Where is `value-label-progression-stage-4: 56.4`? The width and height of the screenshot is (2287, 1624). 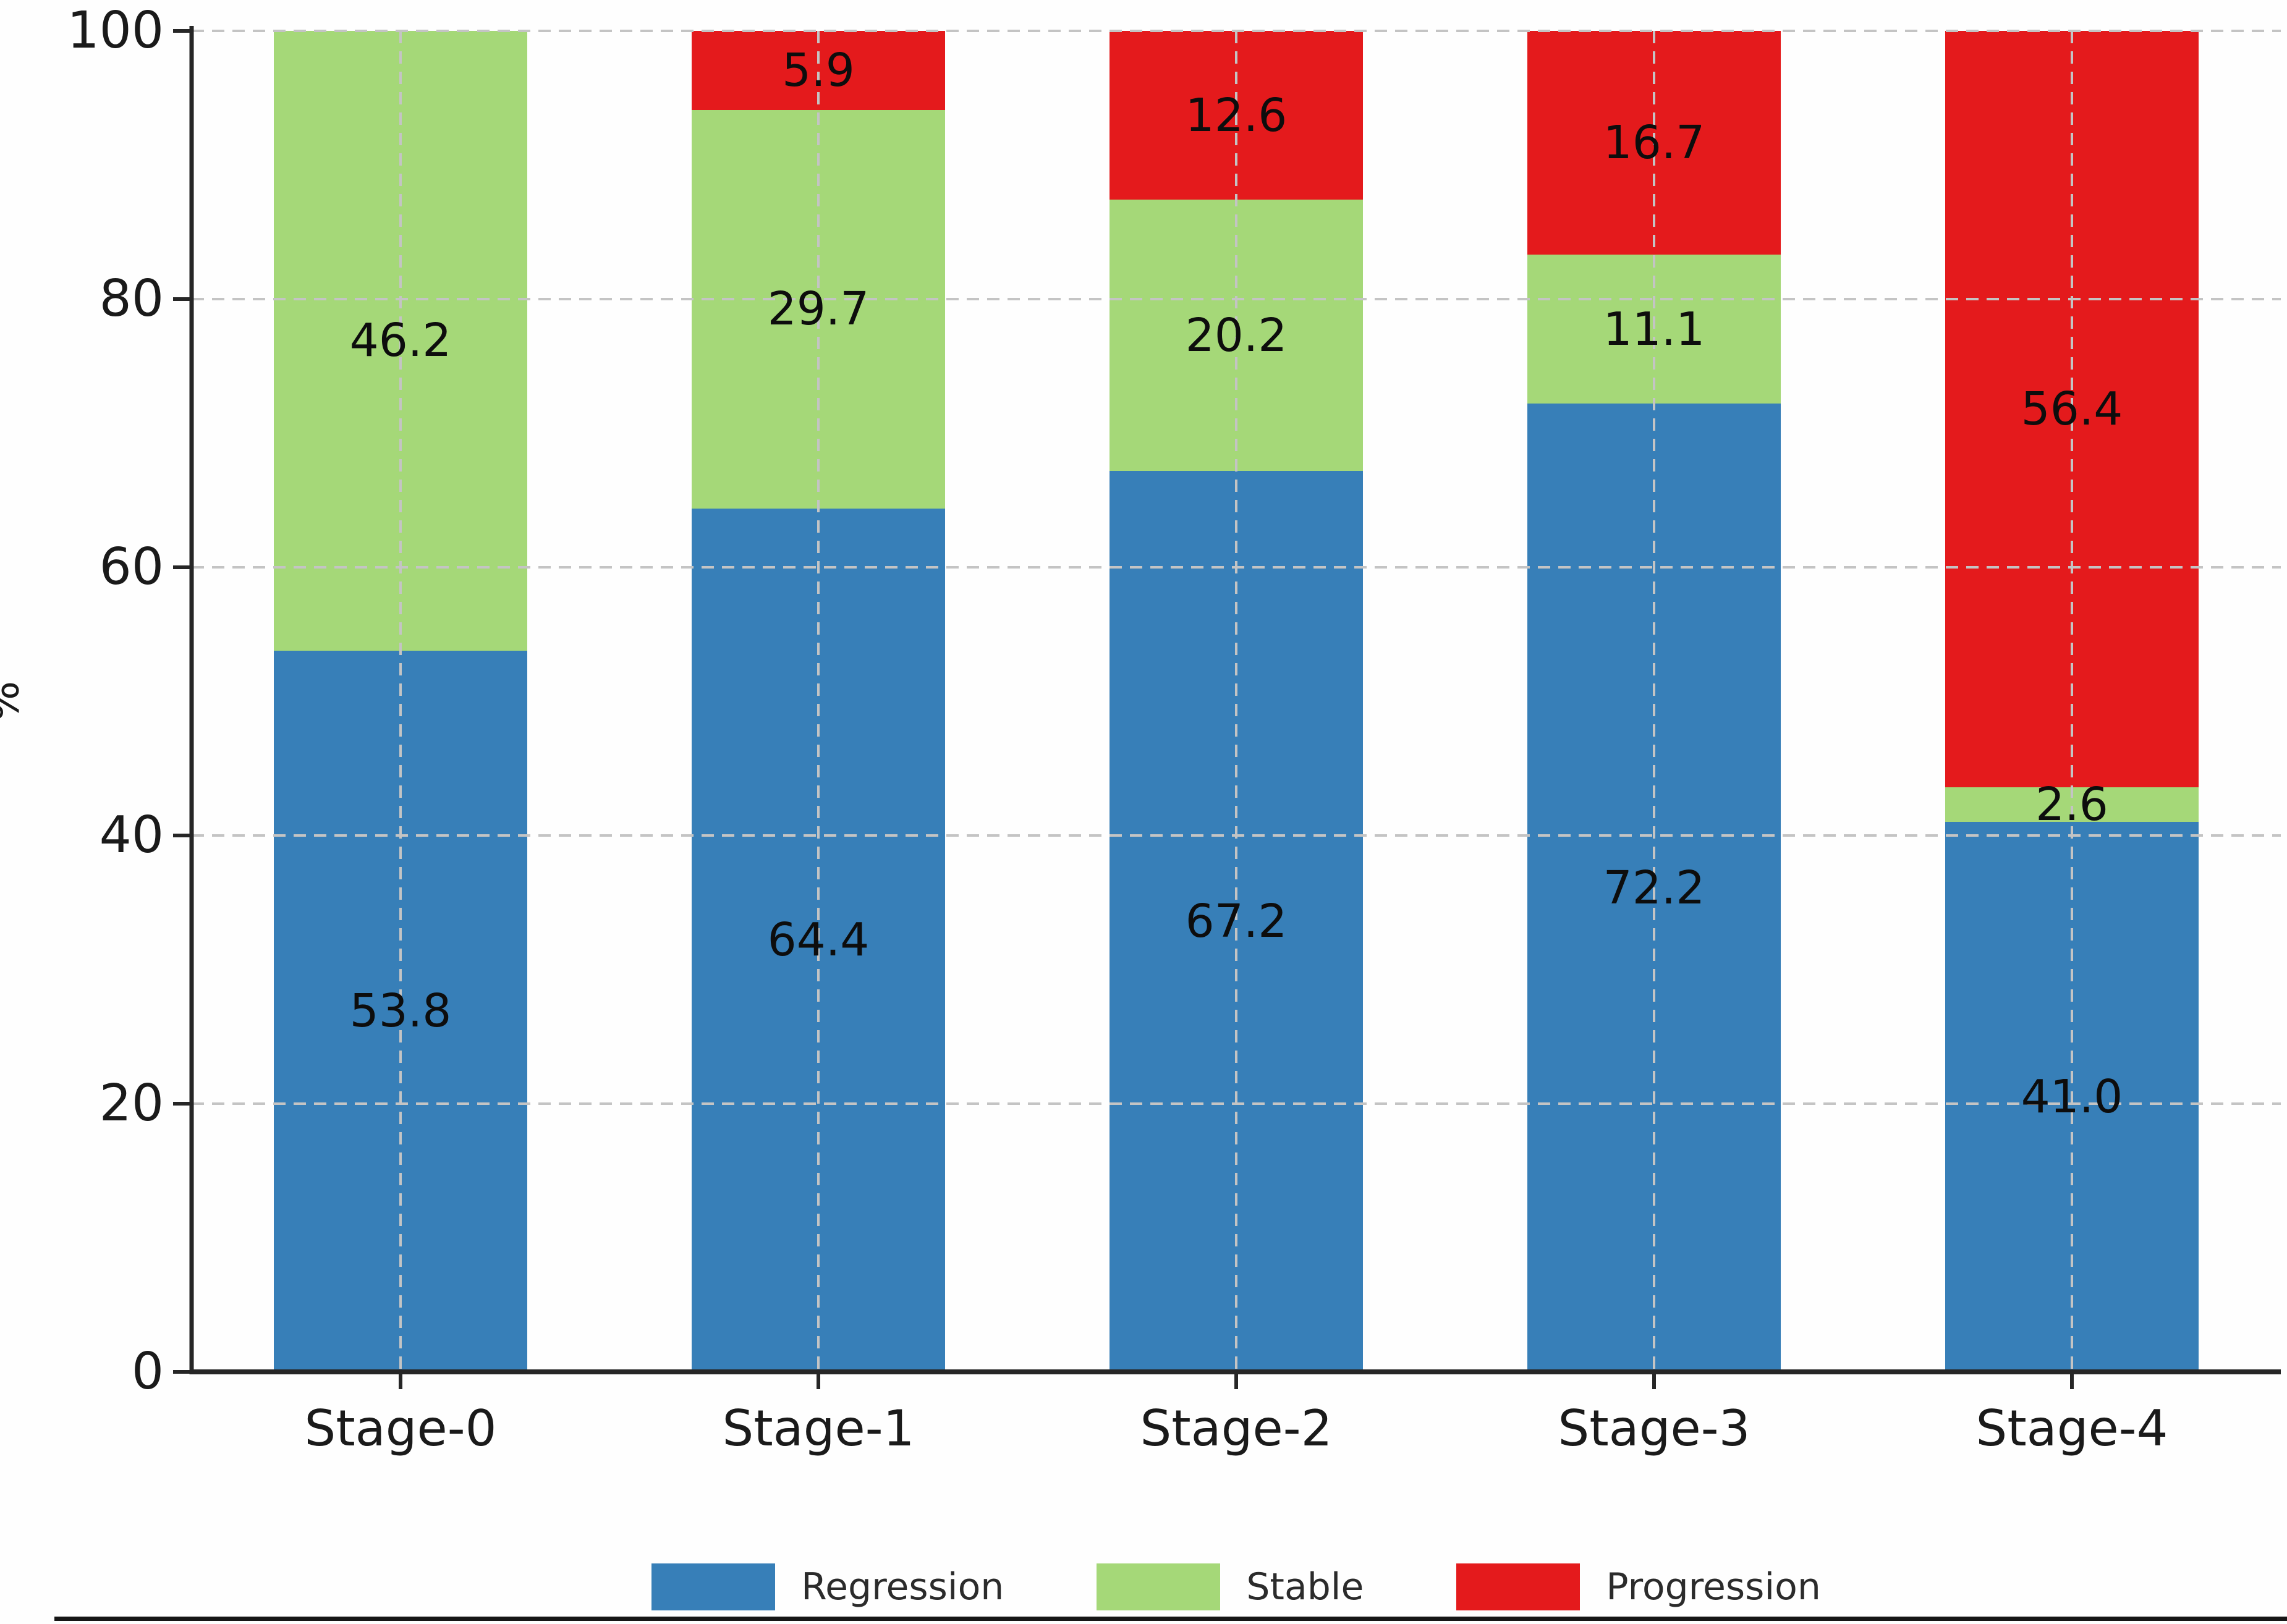 value-label-progression-stage-4: 56.4 is located at coordinates (2072, 409).